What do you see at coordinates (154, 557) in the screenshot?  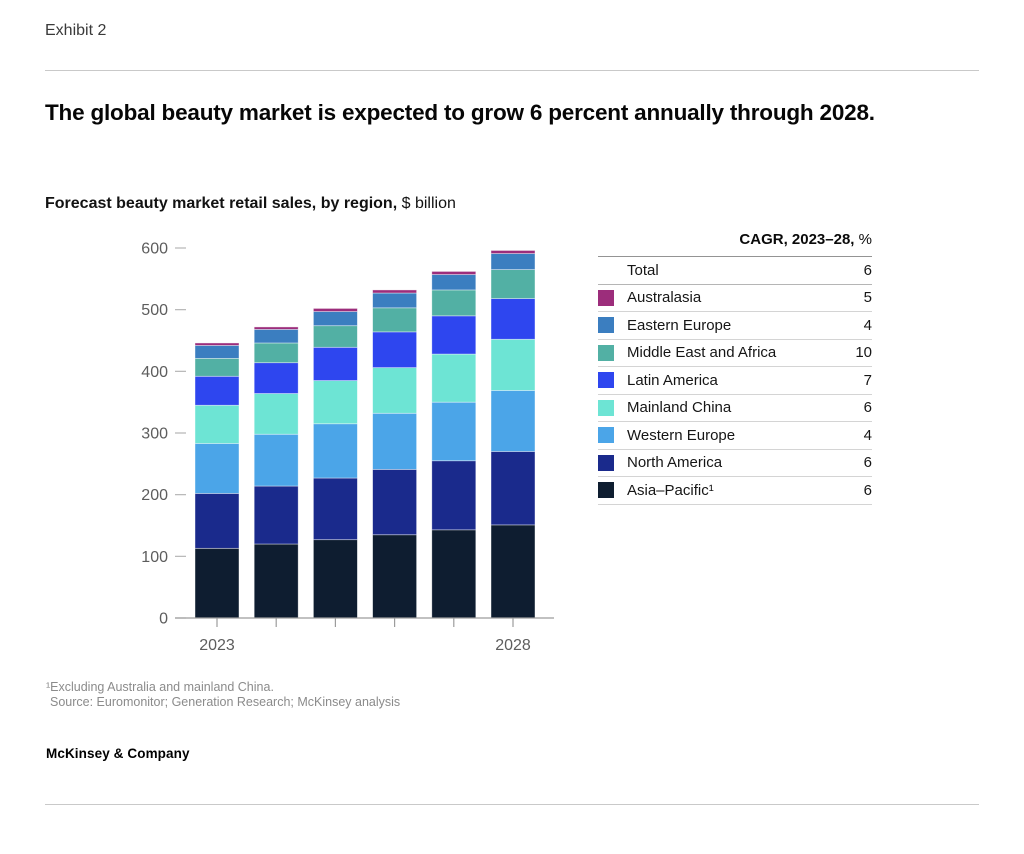 I see `y-axis-label-100: 100` at bounding box center [154, 557].